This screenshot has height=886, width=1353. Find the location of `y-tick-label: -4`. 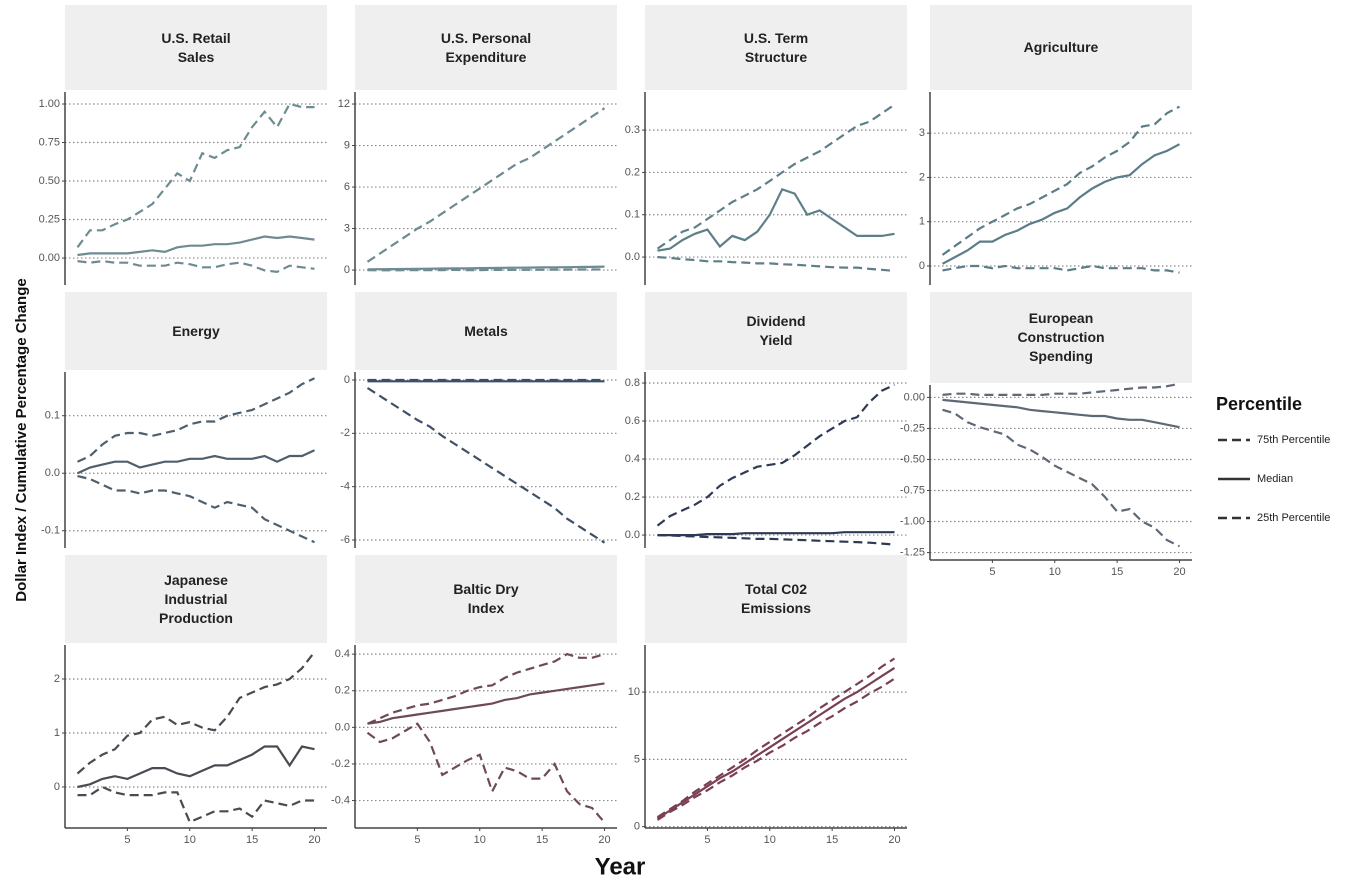

y-tick-label: -4 is located at coordinates (345, 487).